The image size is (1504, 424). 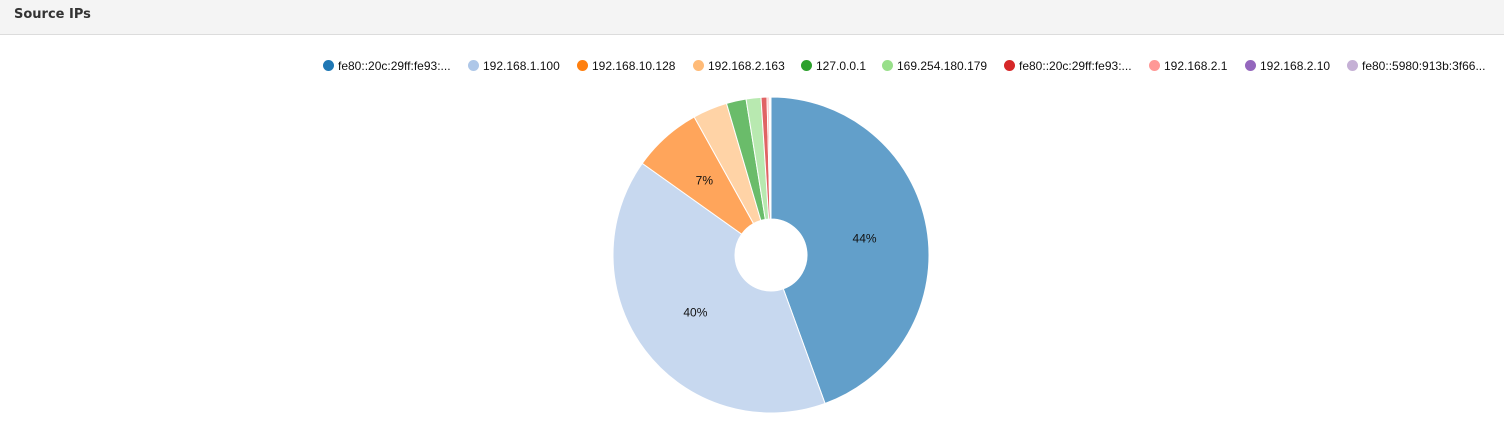 What do you see at coordinates (695, 313) in the screenshot?
I see `slice-data-label: 40%` at bounding box center [695, 313].